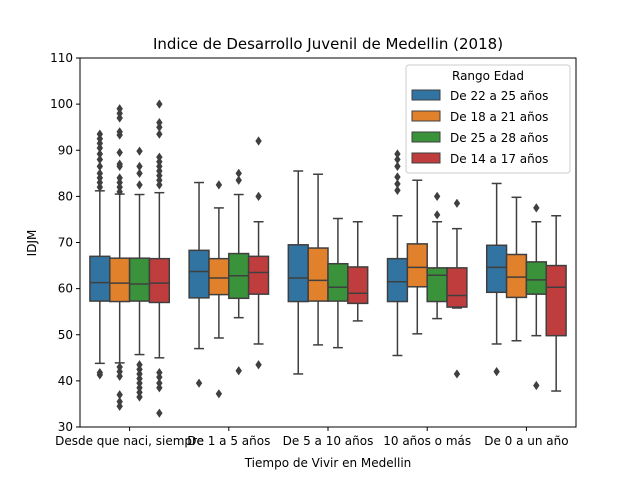 The width and height of the screenshot is (640, 480). Describe the element at coordinates (499, 117) in the screenshot. I see `legend-label: De 18 a 21 años` at that location.